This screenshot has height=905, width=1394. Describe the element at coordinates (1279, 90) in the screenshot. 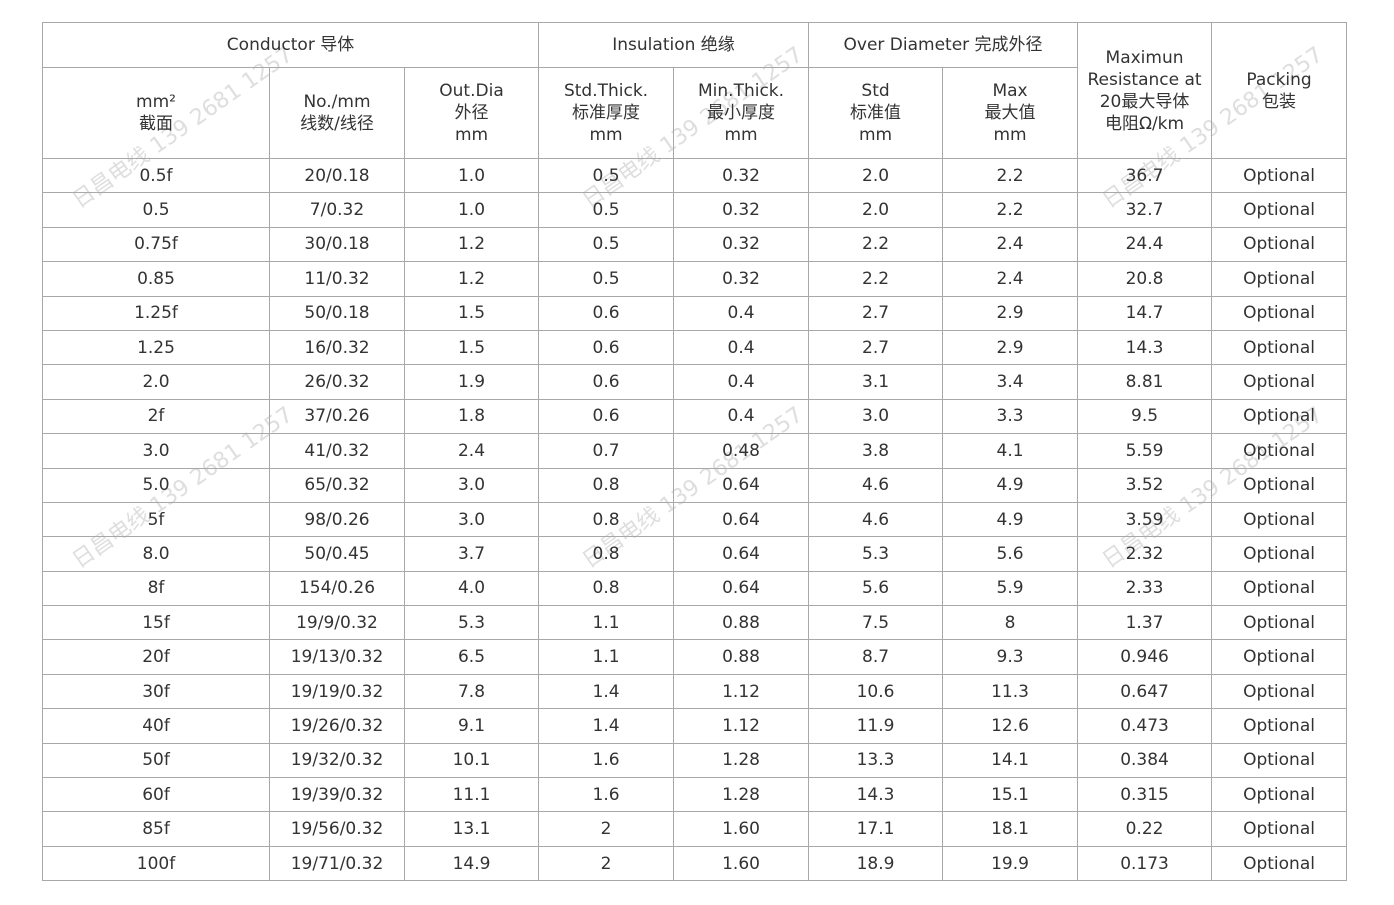

I see `header-packing: Packing 包装` at that location.